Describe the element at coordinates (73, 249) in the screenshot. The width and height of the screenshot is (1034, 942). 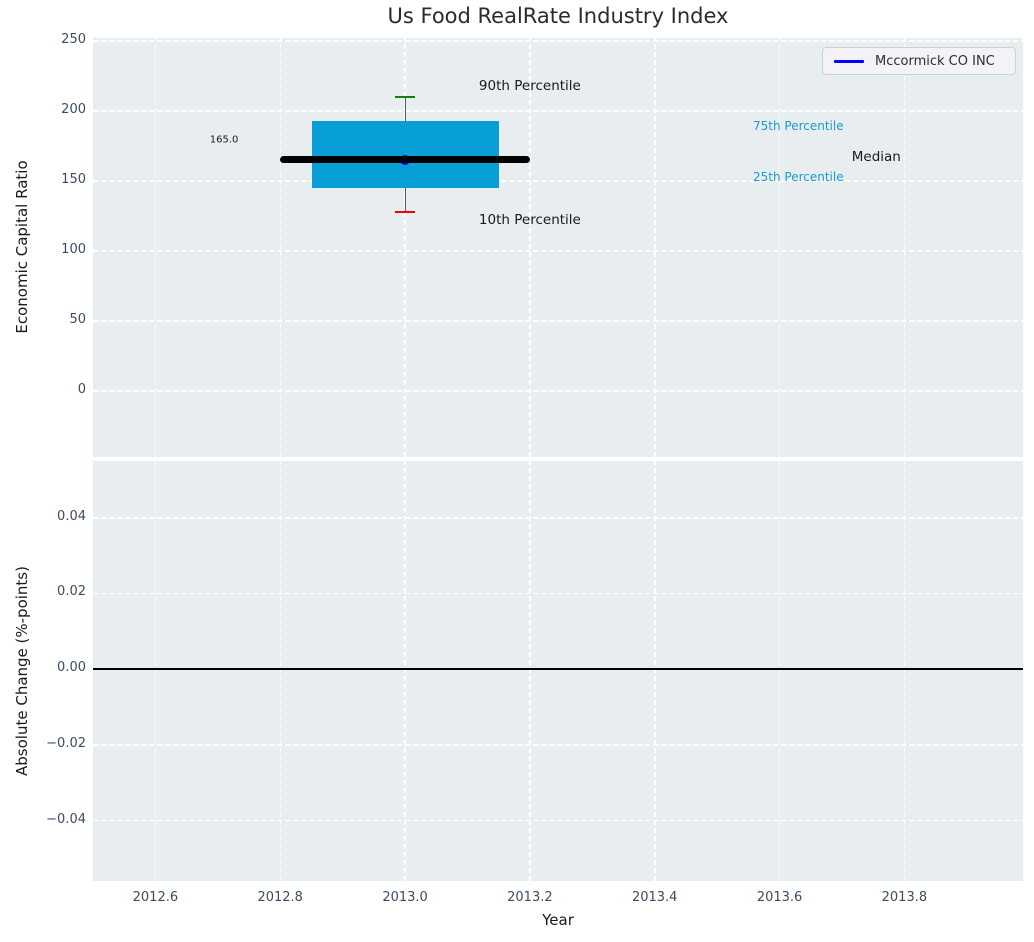
I see `y-tick-label: 100` at that location.